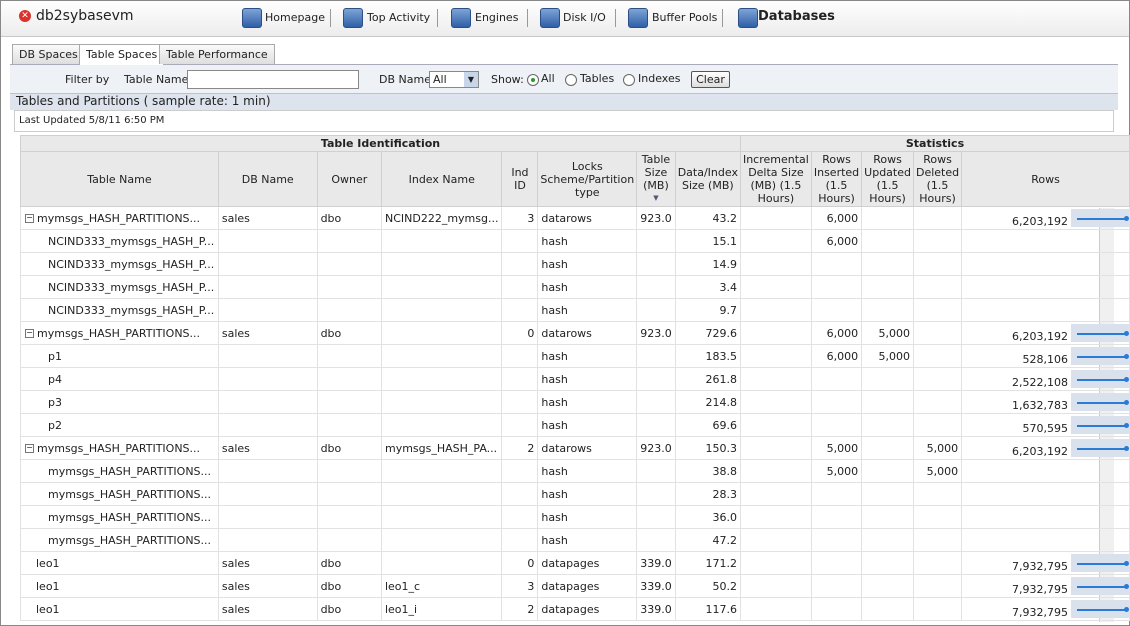 This screenshot has height=626, width=1130. What do you see at coordinates (575, 517) in the screenshot?
I see `table-row: mymsgs_HASH_PARTITIONS... hash 36.0` at bounding box center [575, 517].